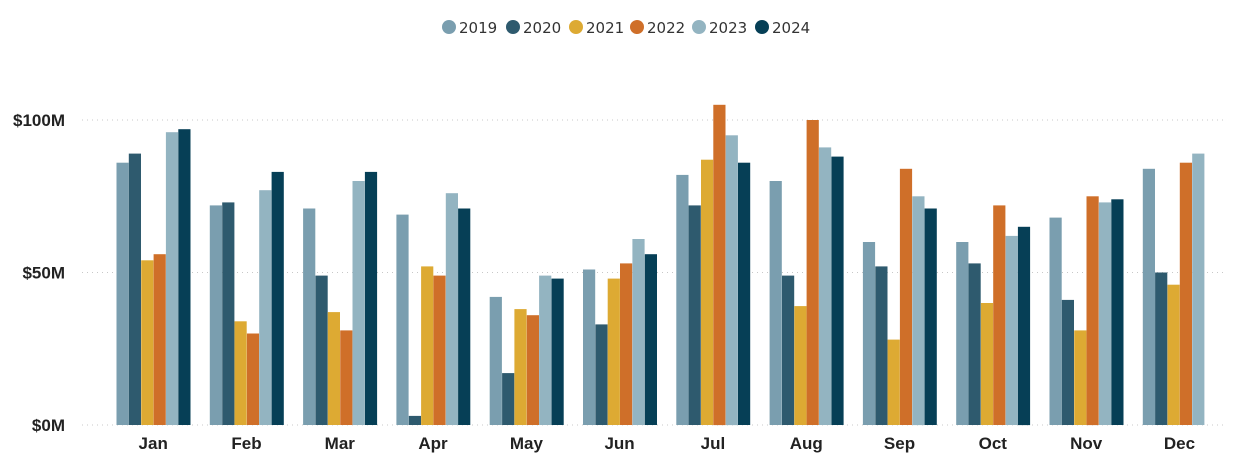 The width and height of the screenshot is (1240, 458). Describe the element at coordinates (1161, 349) in the screenshot. I see `bar-dec-2020` at that location.